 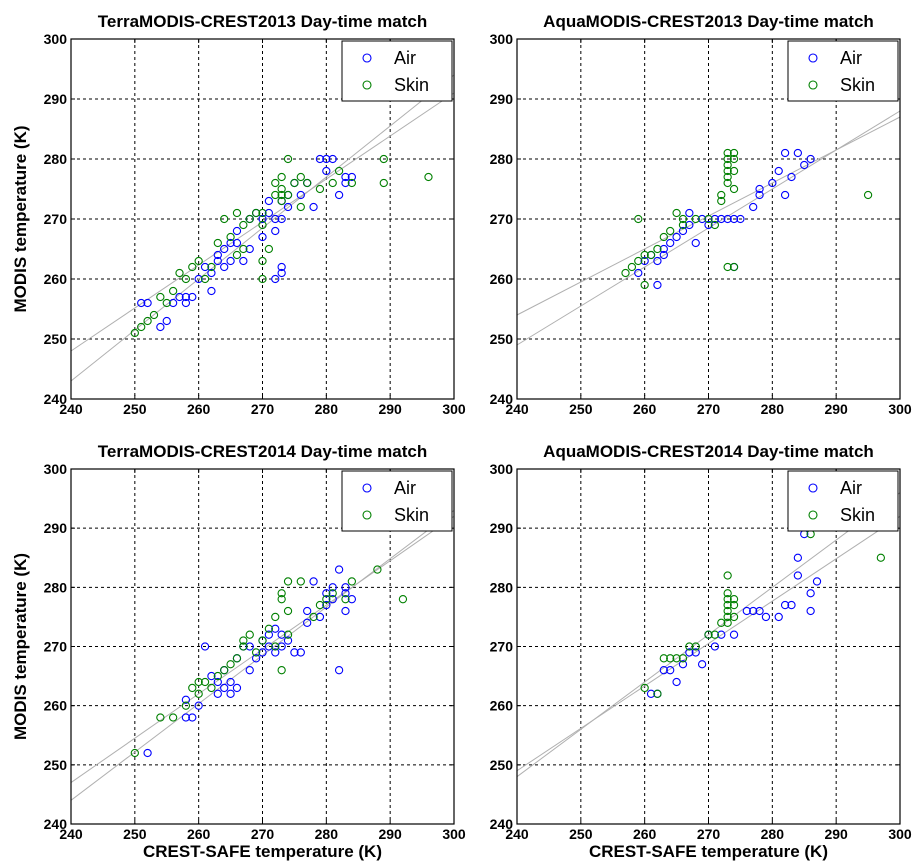 I want to click on legend-label-air: Air, so click(x=405, y=58).